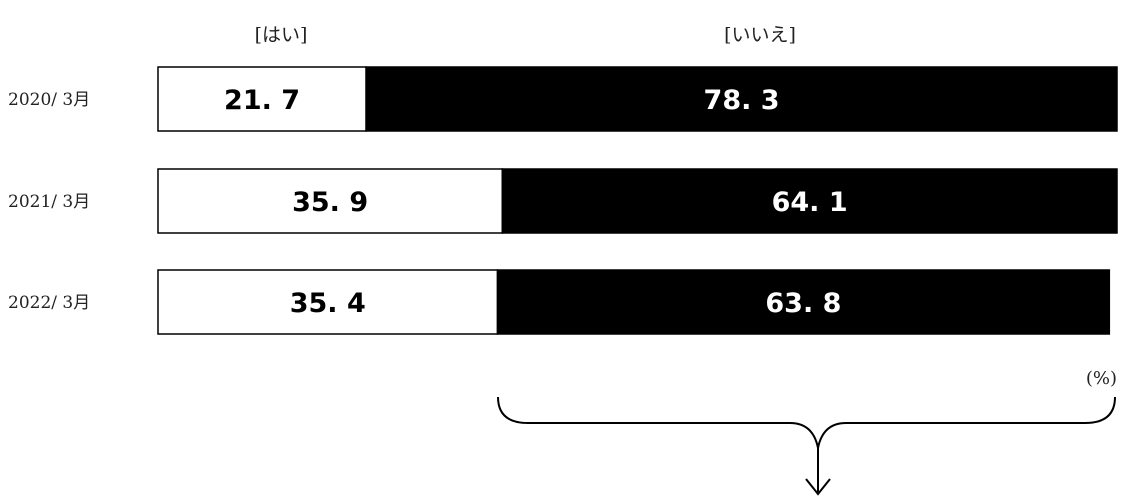 The width and height of the screenshot is (1121, 498). What do you see at coordinates (760, 35) in the screenshot?
I see `series-header-no: [いいえ]` at bounding box center [760, 35].